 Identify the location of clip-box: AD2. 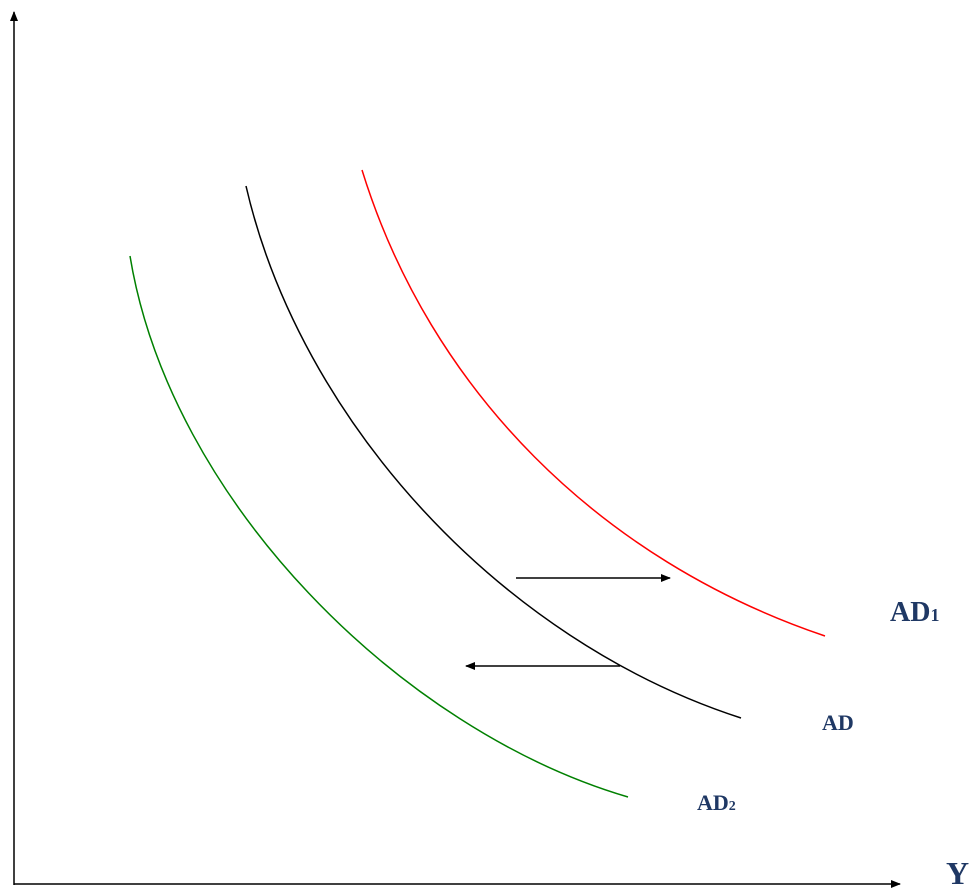
(716, 802).